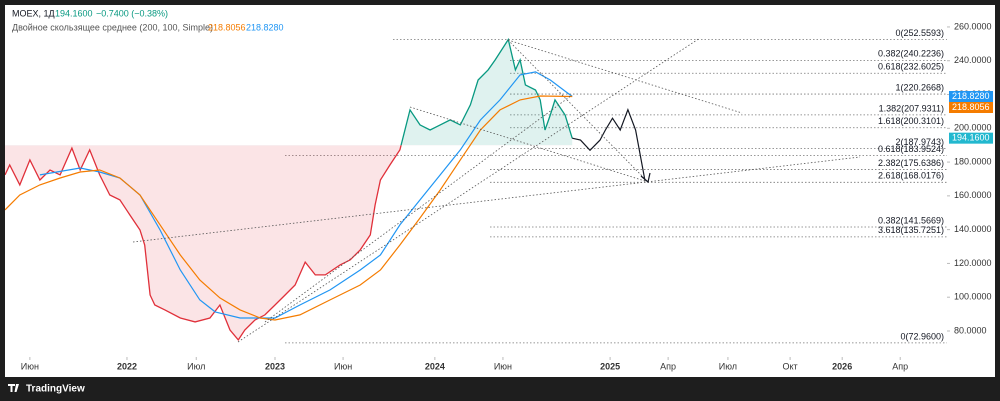 The width and height of the screenshot is (1000, 401). I want to click on x-tick-label: Окт, so click(790, 366).